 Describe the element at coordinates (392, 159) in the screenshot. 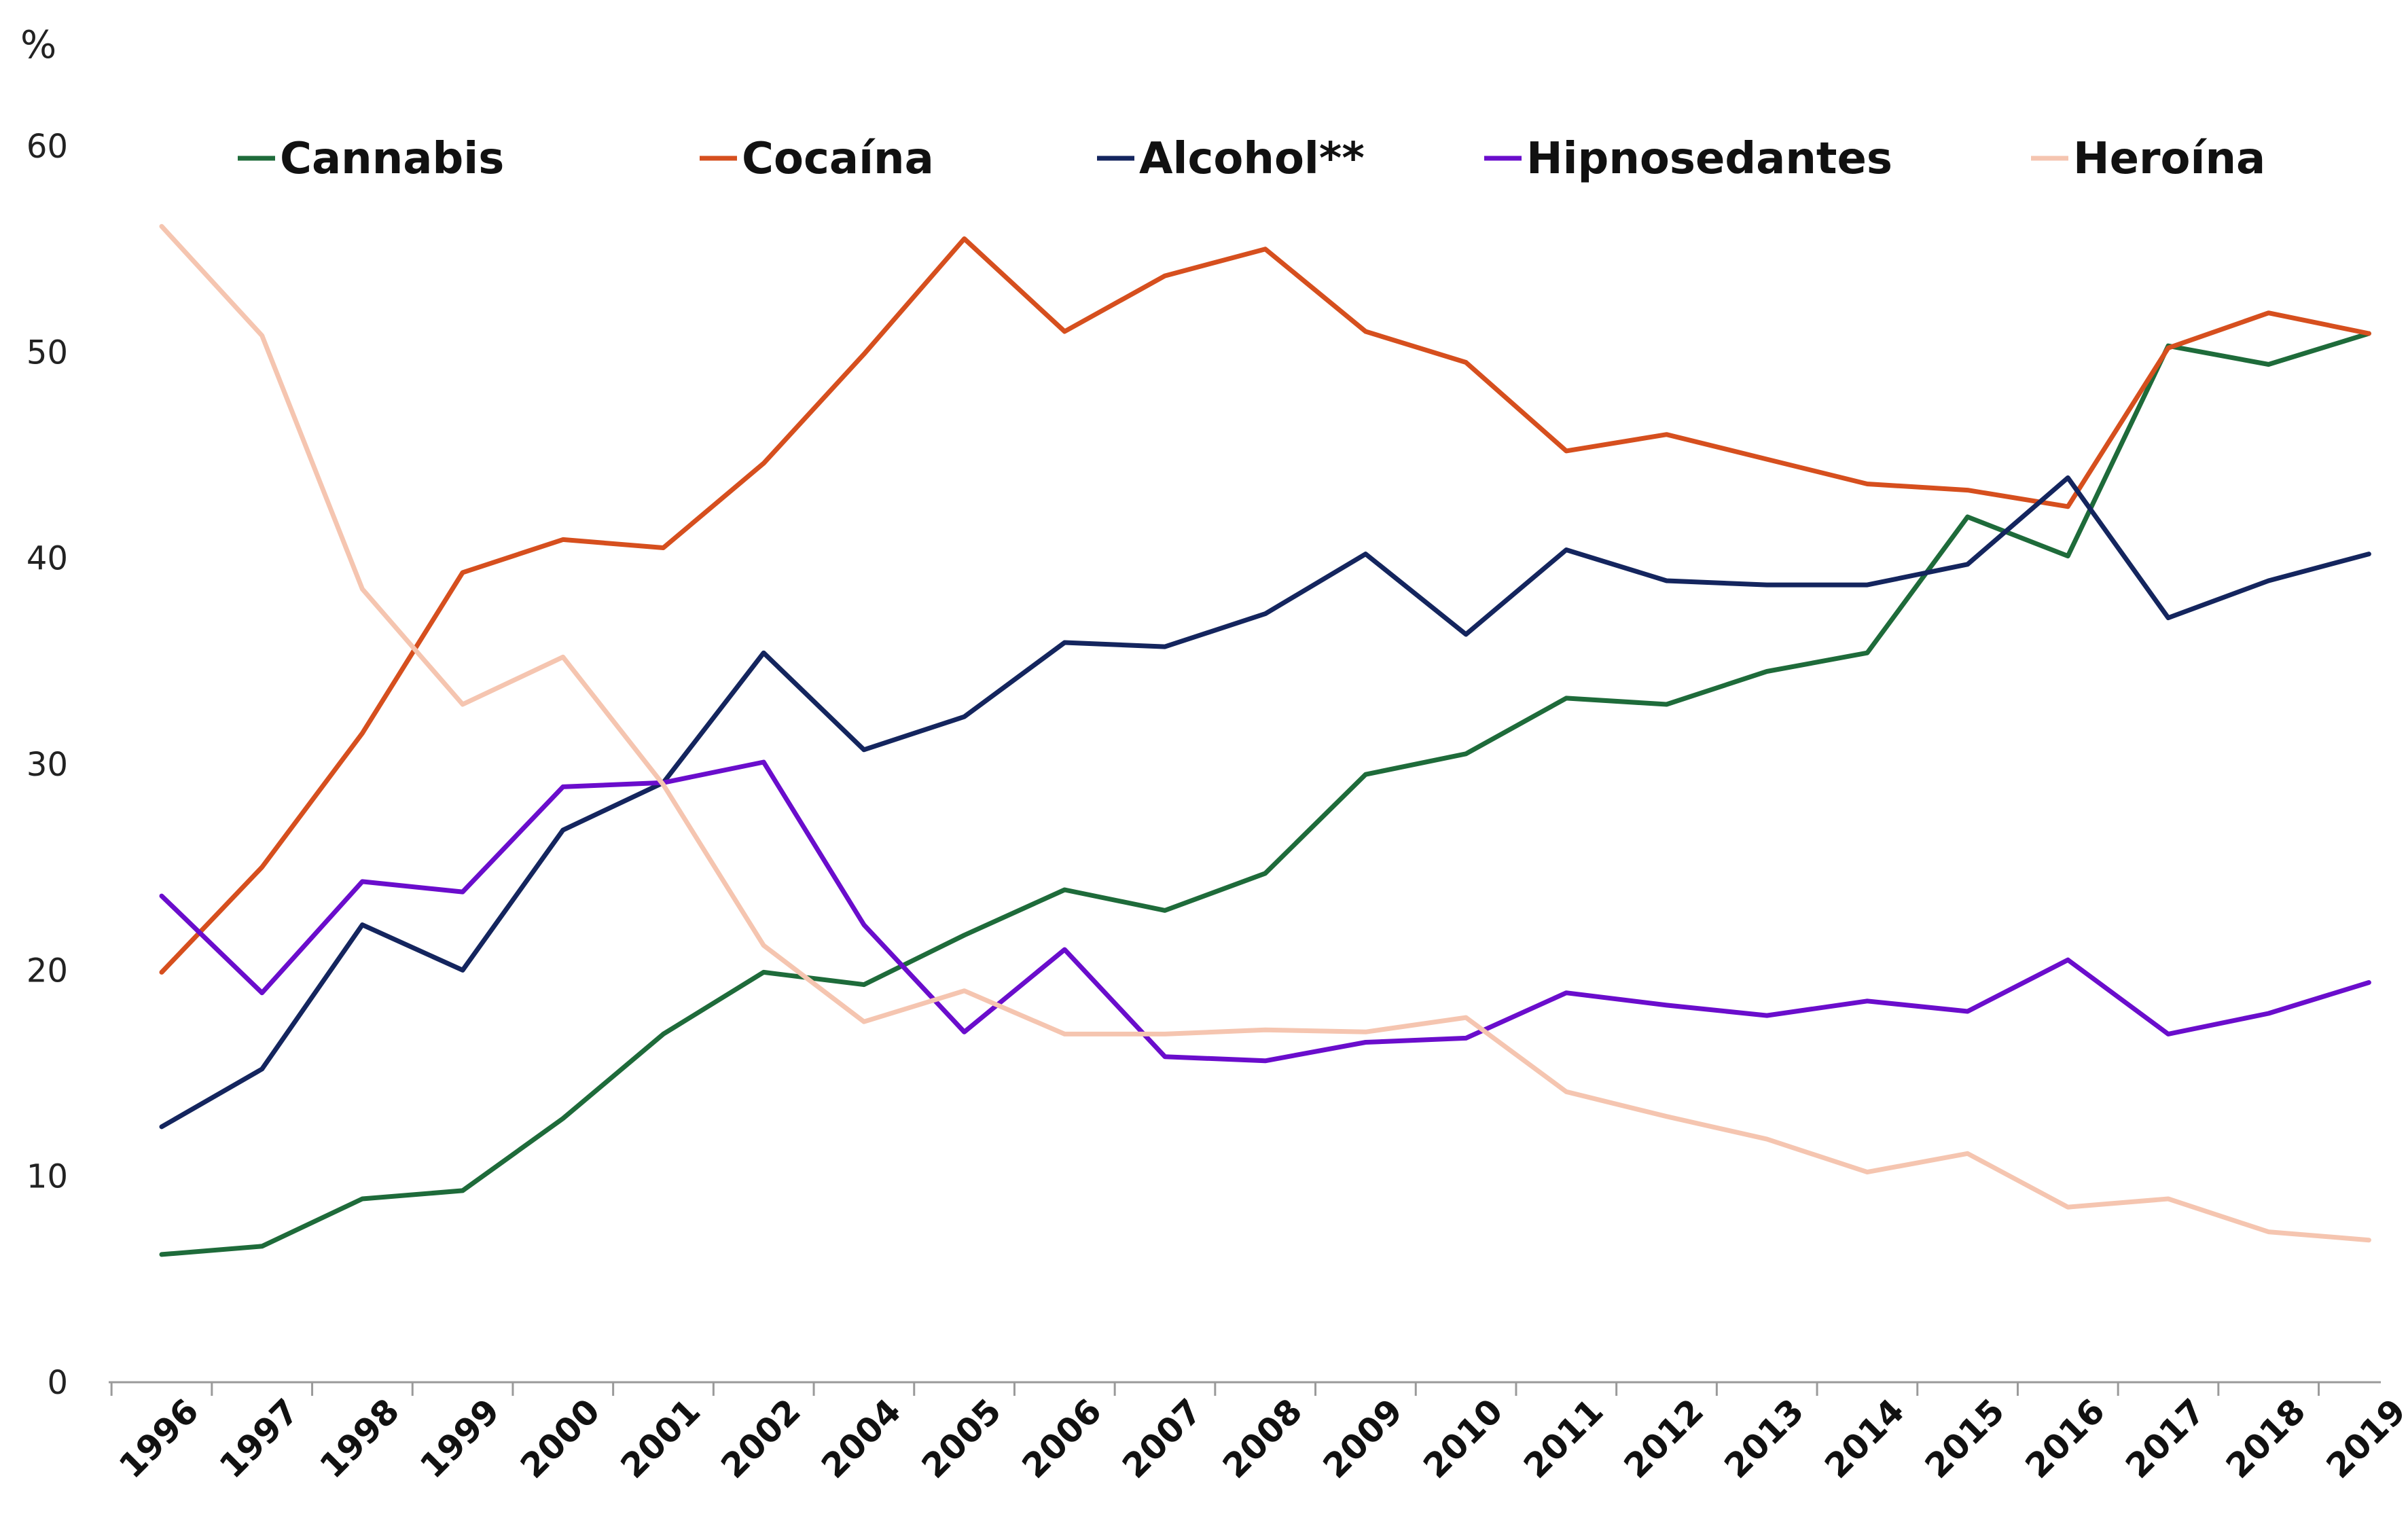

I see `legend-label: Cannabis` at that location.